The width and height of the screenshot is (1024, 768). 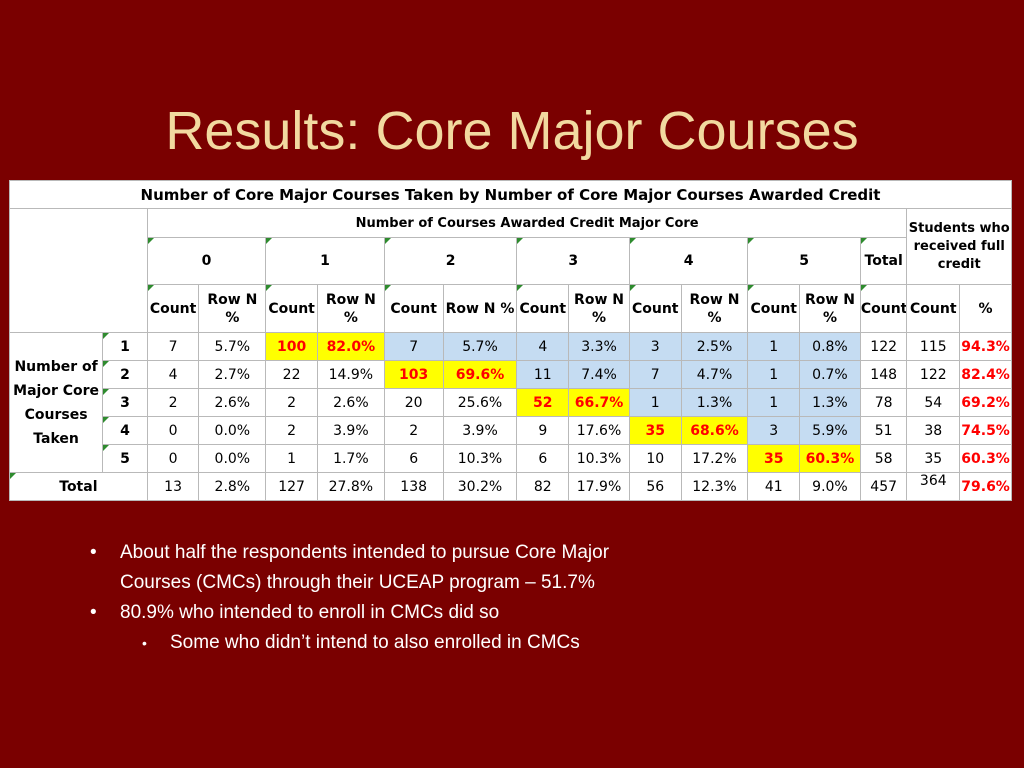 I want to click on table-cell: 38, so click(x=933, y=430).